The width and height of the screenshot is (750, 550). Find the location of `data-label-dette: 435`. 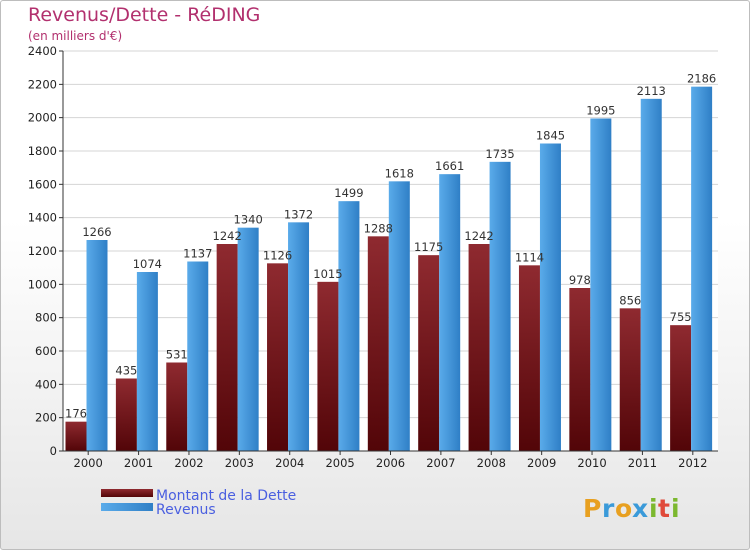

data-label-dette: 435 is located at coordinates (126, 371).